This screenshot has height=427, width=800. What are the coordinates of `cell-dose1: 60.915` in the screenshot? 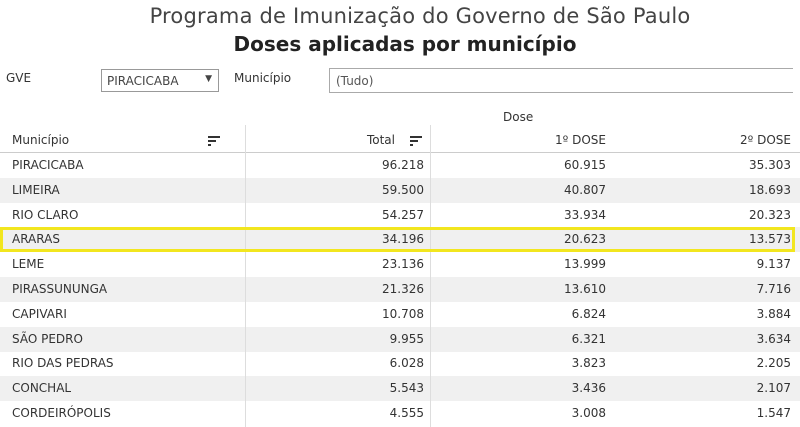 It's located at (585, 165).